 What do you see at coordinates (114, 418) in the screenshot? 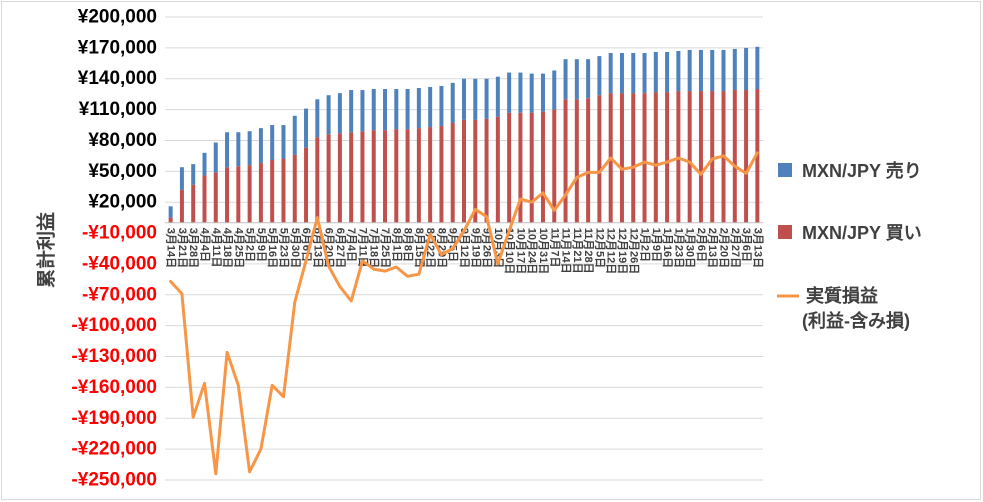
I see `y-tick-label-14: -¥190,000` at bounding box center [114, 418].